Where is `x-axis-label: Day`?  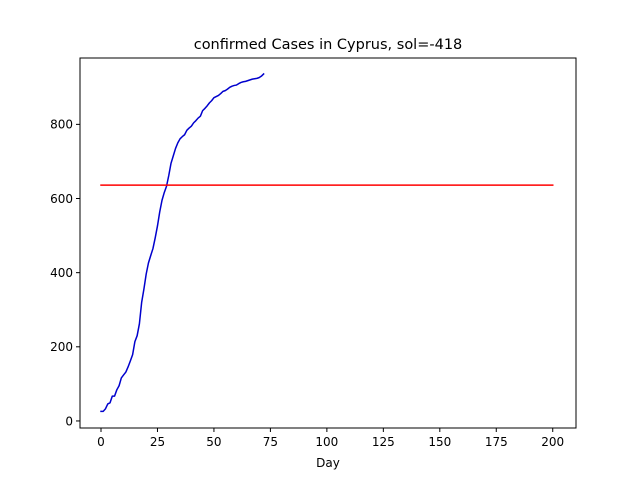
x-axis-label: Day is located at coordinates (328, 463).